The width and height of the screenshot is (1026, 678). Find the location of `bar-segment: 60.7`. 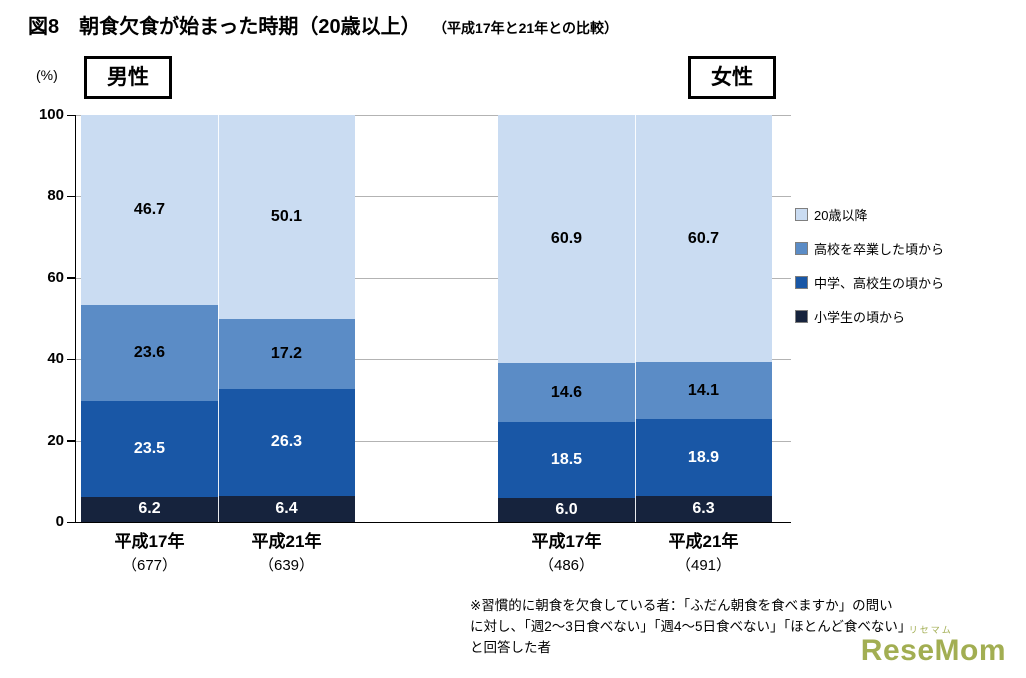

bar-segment: 60.7 is located at coordinates (703, 239).